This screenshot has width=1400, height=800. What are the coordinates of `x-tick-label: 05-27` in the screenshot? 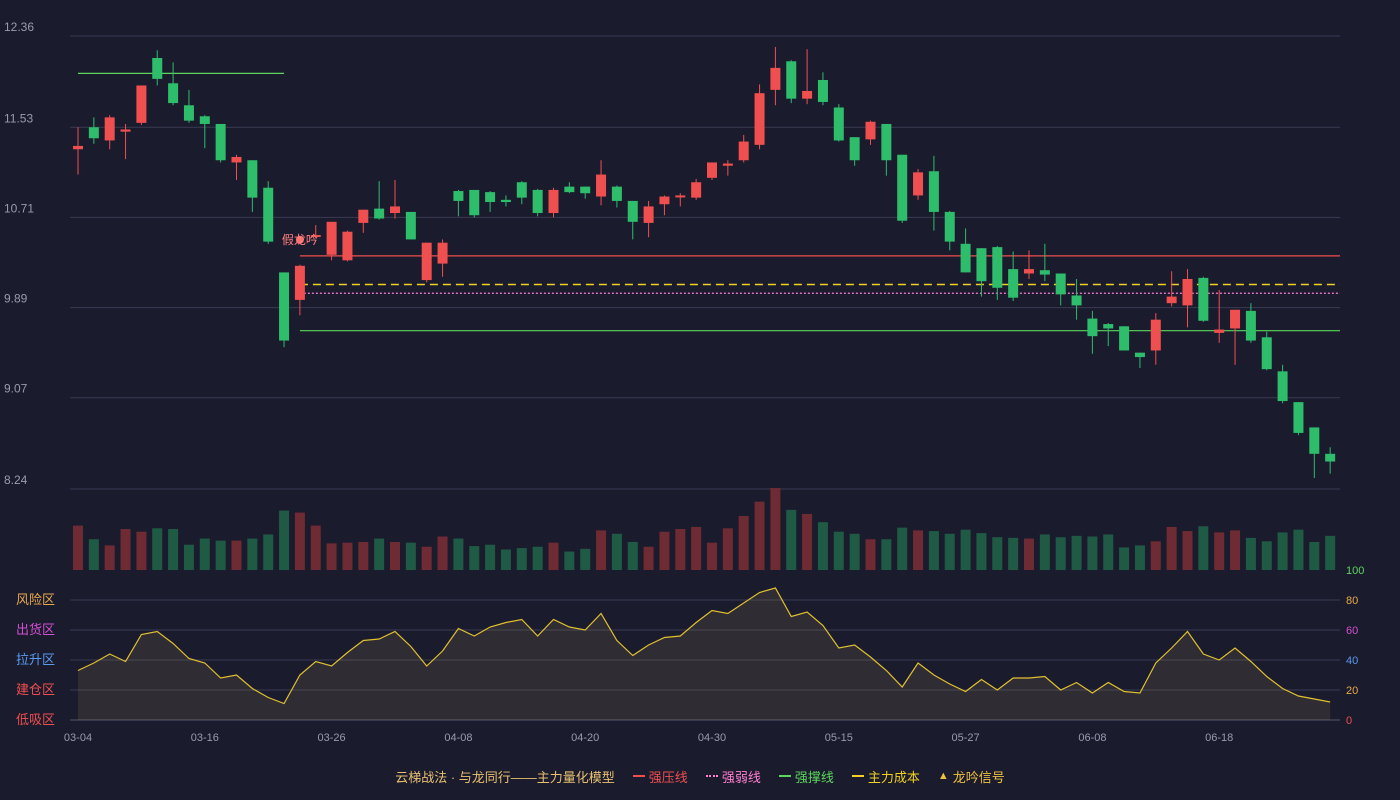 It's located at (966, 738).